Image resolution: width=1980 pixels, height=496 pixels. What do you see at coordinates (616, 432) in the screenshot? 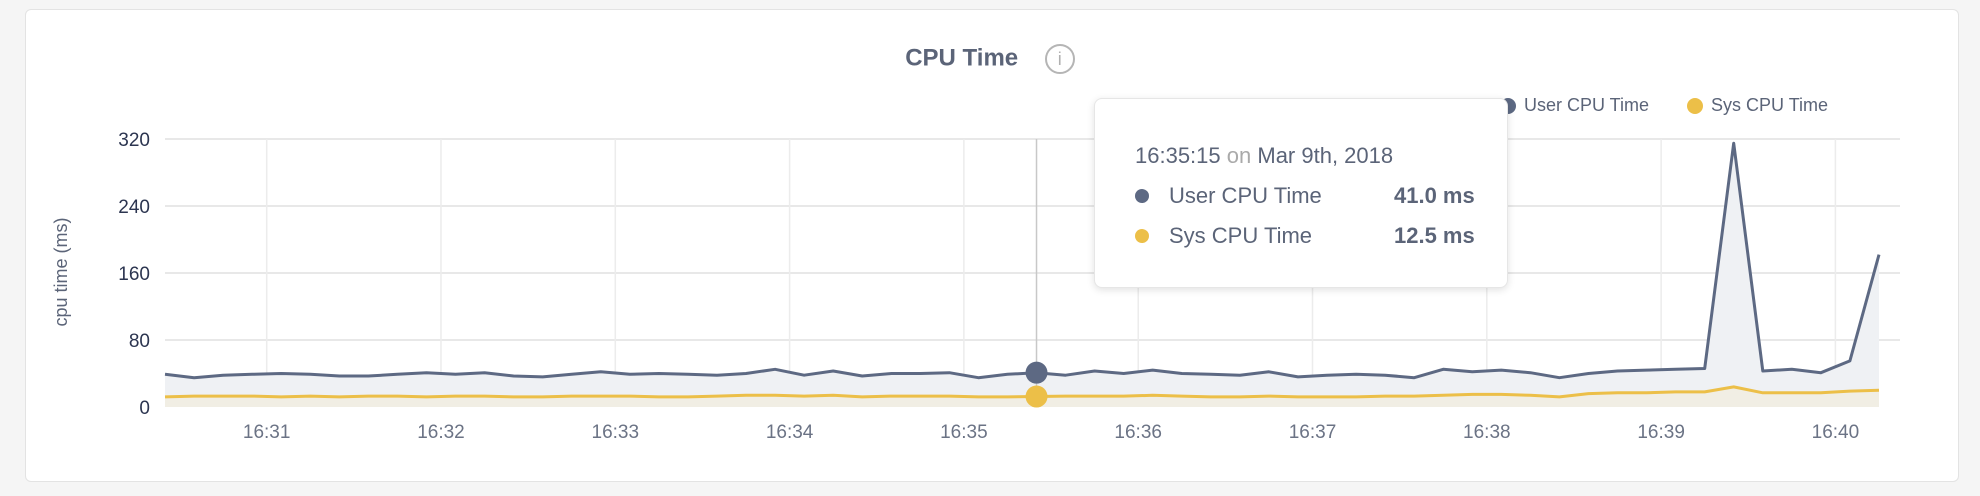
I see `x-tick-label: 16:33` at bounding box center [616, 432].